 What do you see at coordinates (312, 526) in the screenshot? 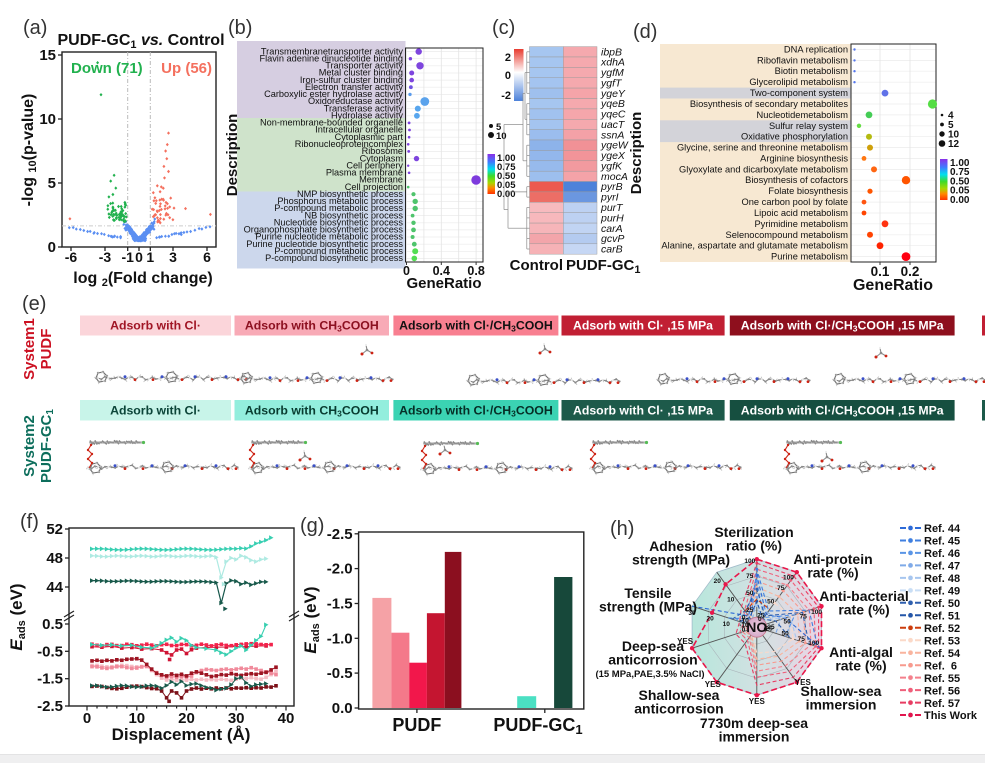
I see `svg-text: (g)` at bounding box center [312, 526].